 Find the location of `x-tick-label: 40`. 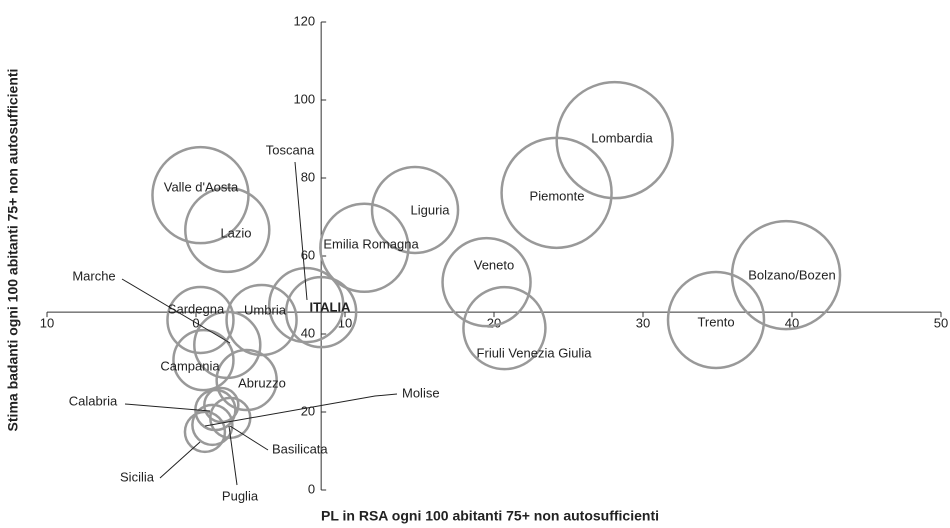

x-tick-label: 40 is located at coordinates (792, 323).